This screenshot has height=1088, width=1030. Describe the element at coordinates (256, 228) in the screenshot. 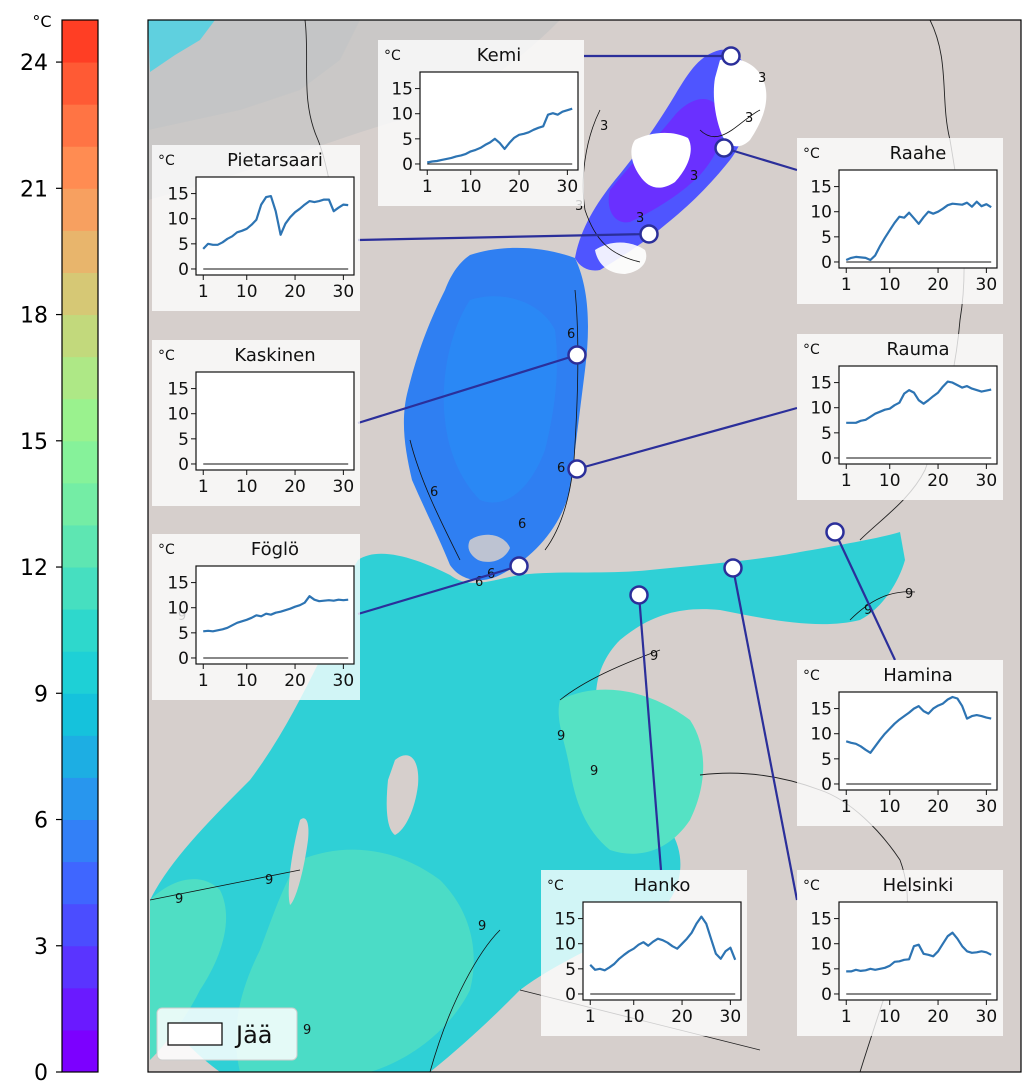

I see `inset-chart-pietarsaari: Pietarsaari °C 0 5 10 15 1 10 20 30` at that location.